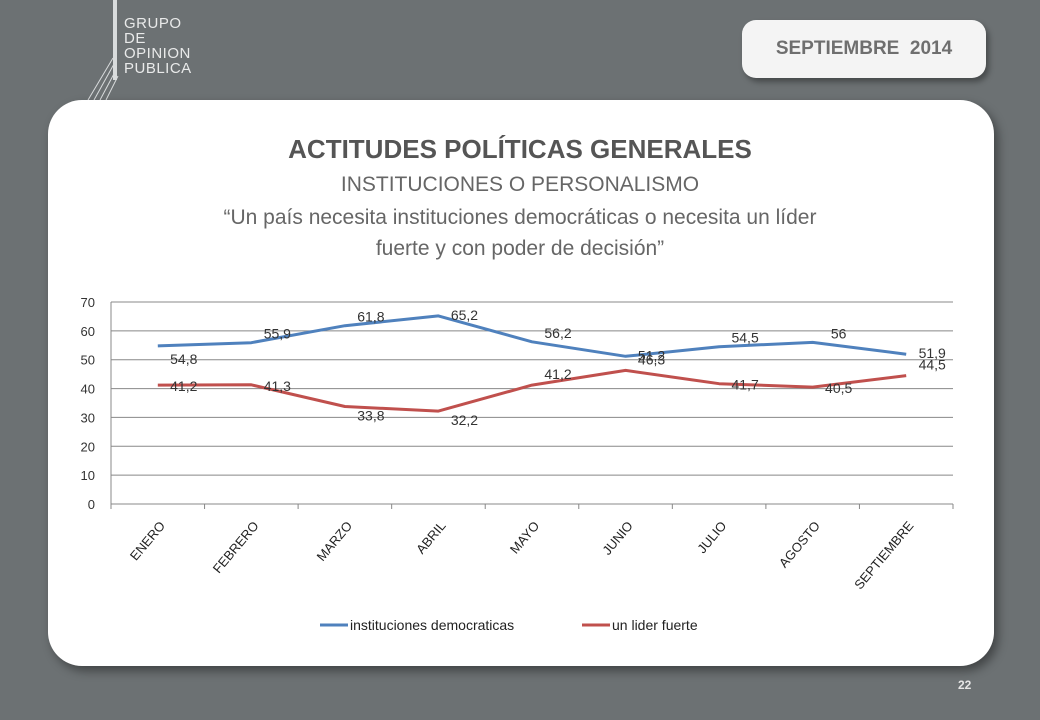 This screenshot has width=1040, height=720. What do you see at coordinates (103, 79) in the screenshot?
I see `logo-mark-icon` at bounding box center [103, 79].